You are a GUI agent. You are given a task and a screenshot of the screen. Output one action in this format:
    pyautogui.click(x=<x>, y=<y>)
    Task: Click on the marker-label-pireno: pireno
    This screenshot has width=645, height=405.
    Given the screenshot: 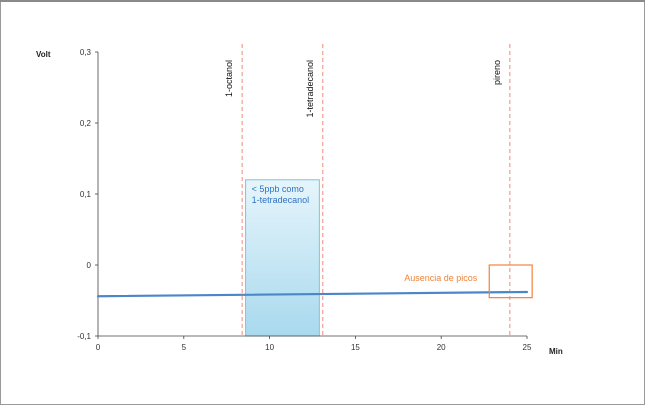 What is the action you would take?
    pyautogui.click(x=497, y=72)
    